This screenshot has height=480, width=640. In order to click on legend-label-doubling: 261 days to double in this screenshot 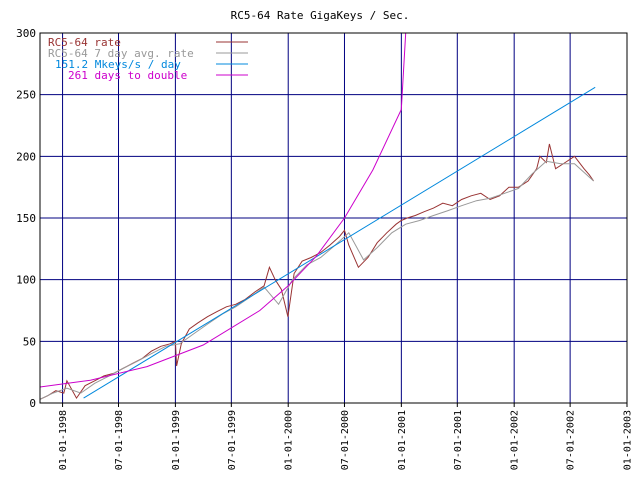, I will do `click(127, 75)`.